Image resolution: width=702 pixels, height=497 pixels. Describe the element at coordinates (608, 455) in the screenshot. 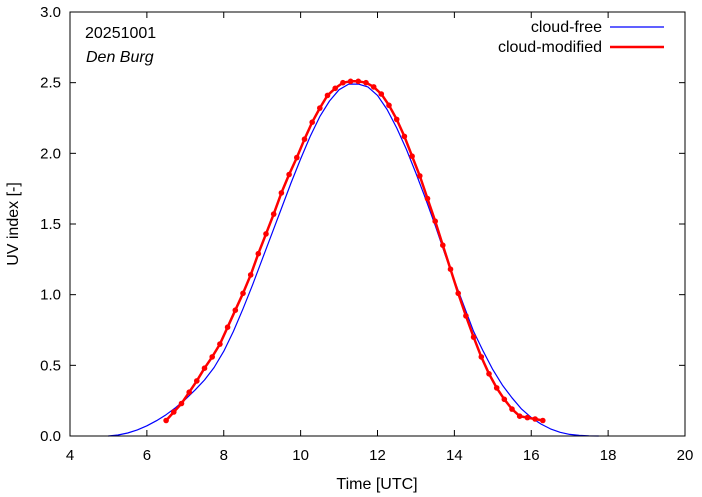

I see `x-tick-label: 18` at that location.